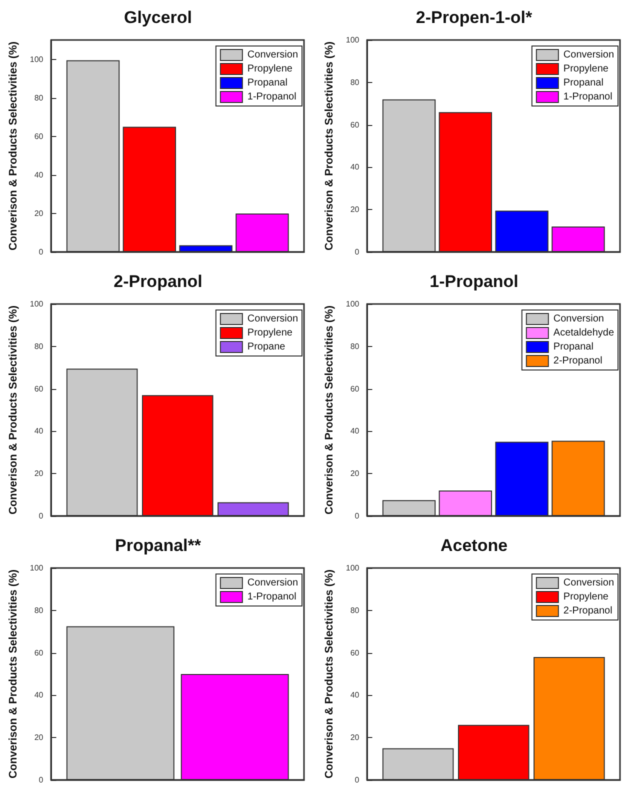 The image size is (632, 792). What do you see at coordinates (266, 347) in the screenshot?
I see `legend-label: Propane` at bounding box center [266, 347].